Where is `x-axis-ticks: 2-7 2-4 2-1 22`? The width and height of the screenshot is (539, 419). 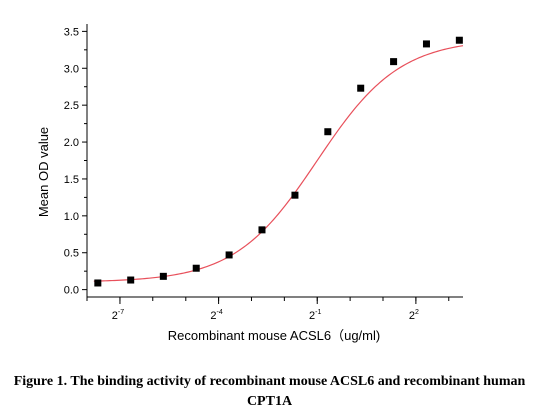 x-axis-ticks: 2-7 2-4 2-1 22 is located at coordinates (268, 309).